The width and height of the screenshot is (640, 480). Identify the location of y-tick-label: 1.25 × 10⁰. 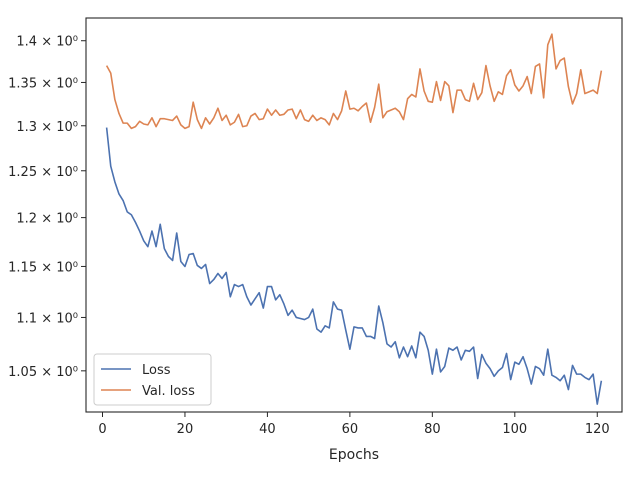
(43, 172).